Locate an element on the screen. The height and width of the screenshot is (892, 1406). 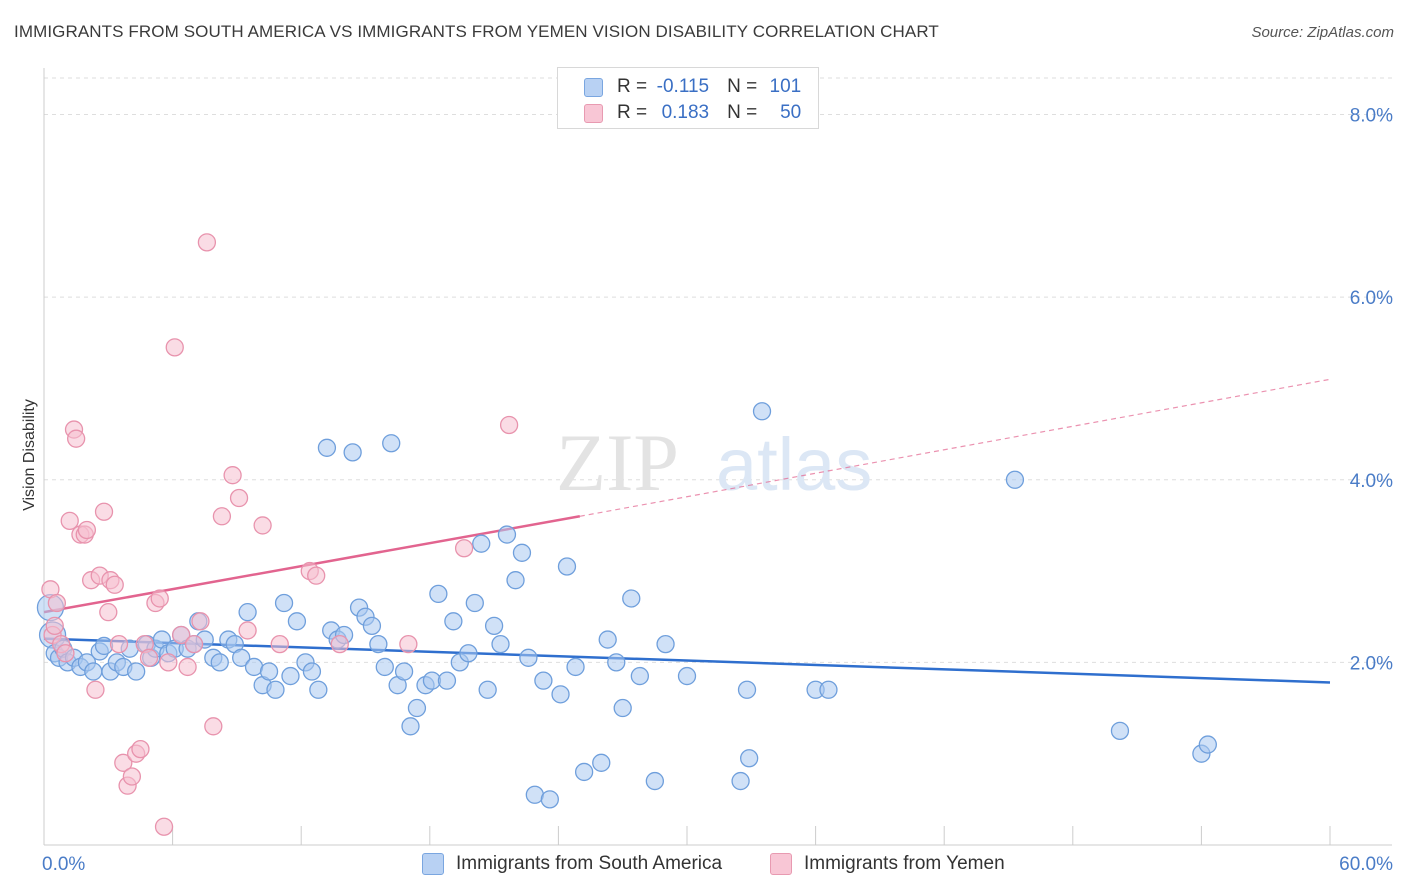
legend-swatch-south-america is located at coordinates (593, 87).